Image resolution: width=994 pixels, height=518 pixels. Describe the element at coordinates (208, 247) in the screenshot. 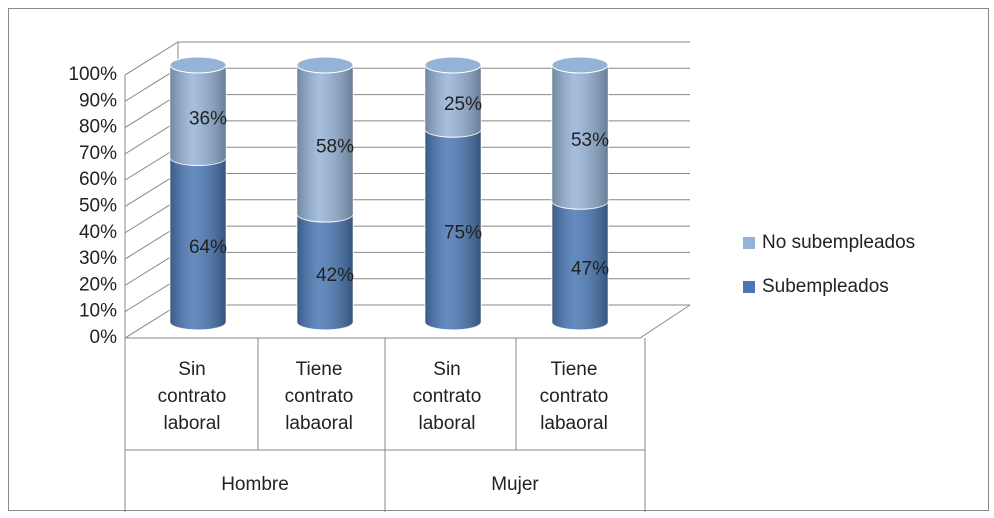

I see `data-label: 64%` at that location.